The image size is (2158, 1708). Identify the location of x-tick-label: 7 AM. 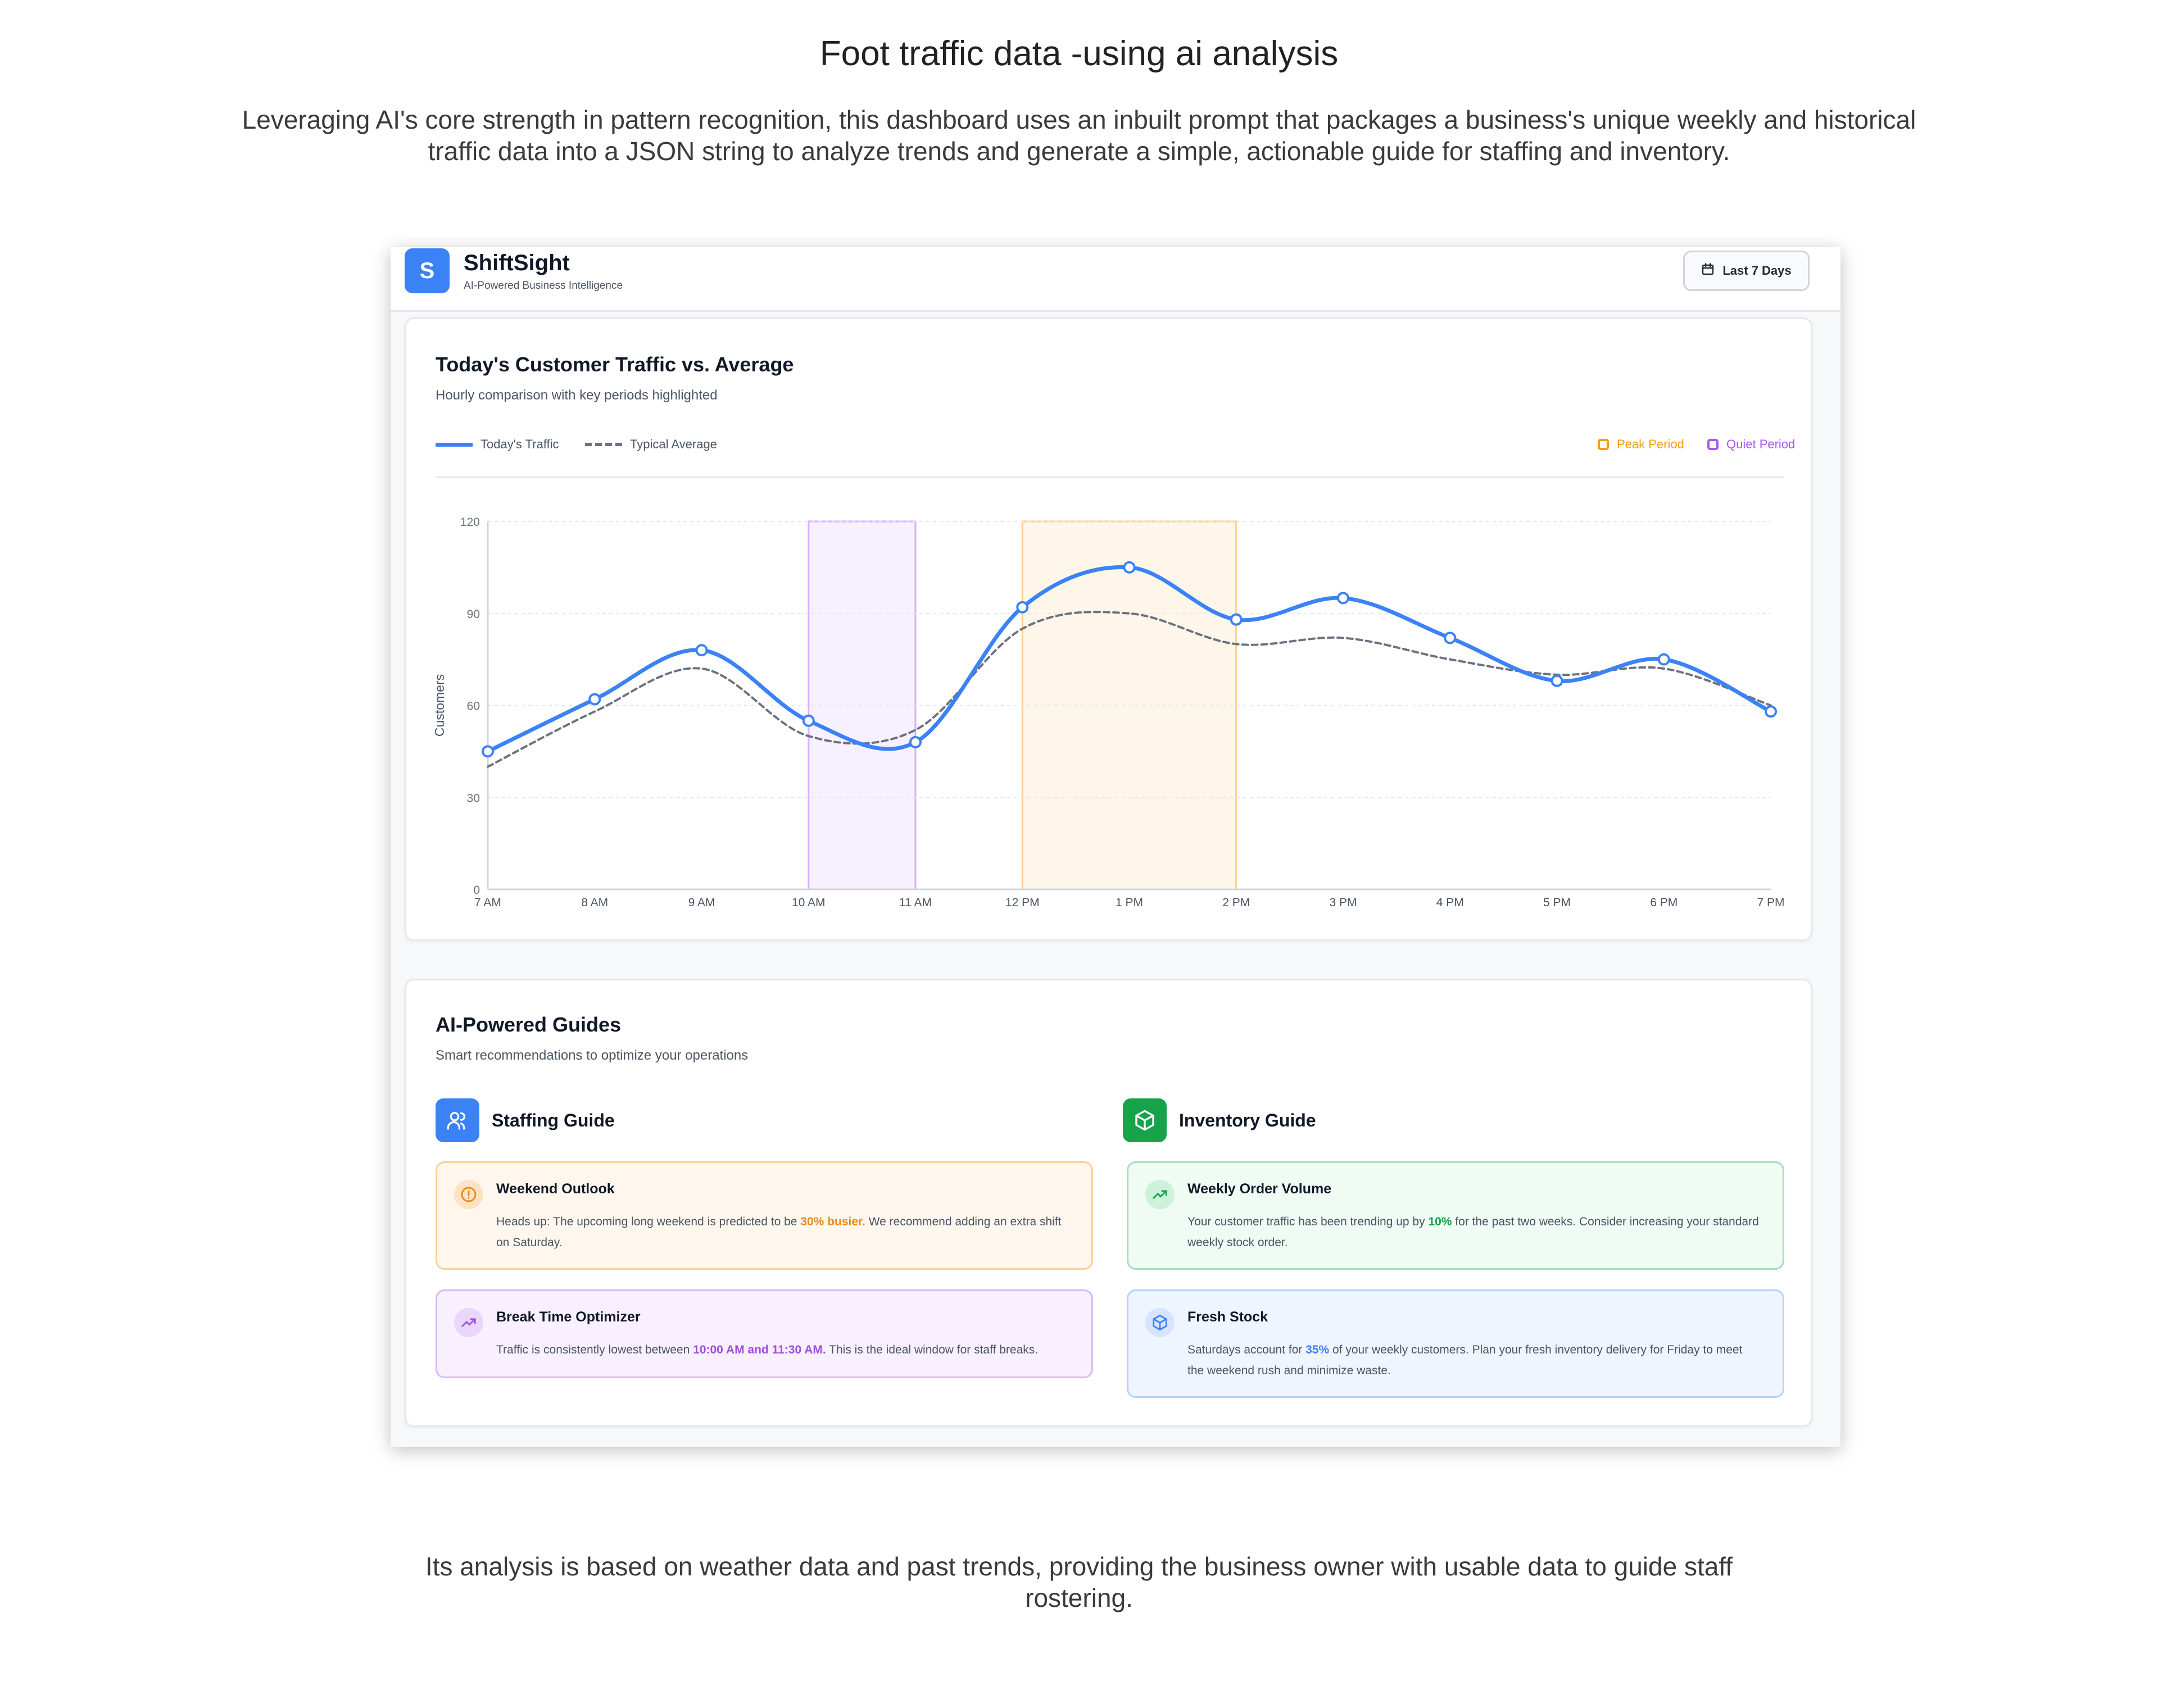
(487, 902).